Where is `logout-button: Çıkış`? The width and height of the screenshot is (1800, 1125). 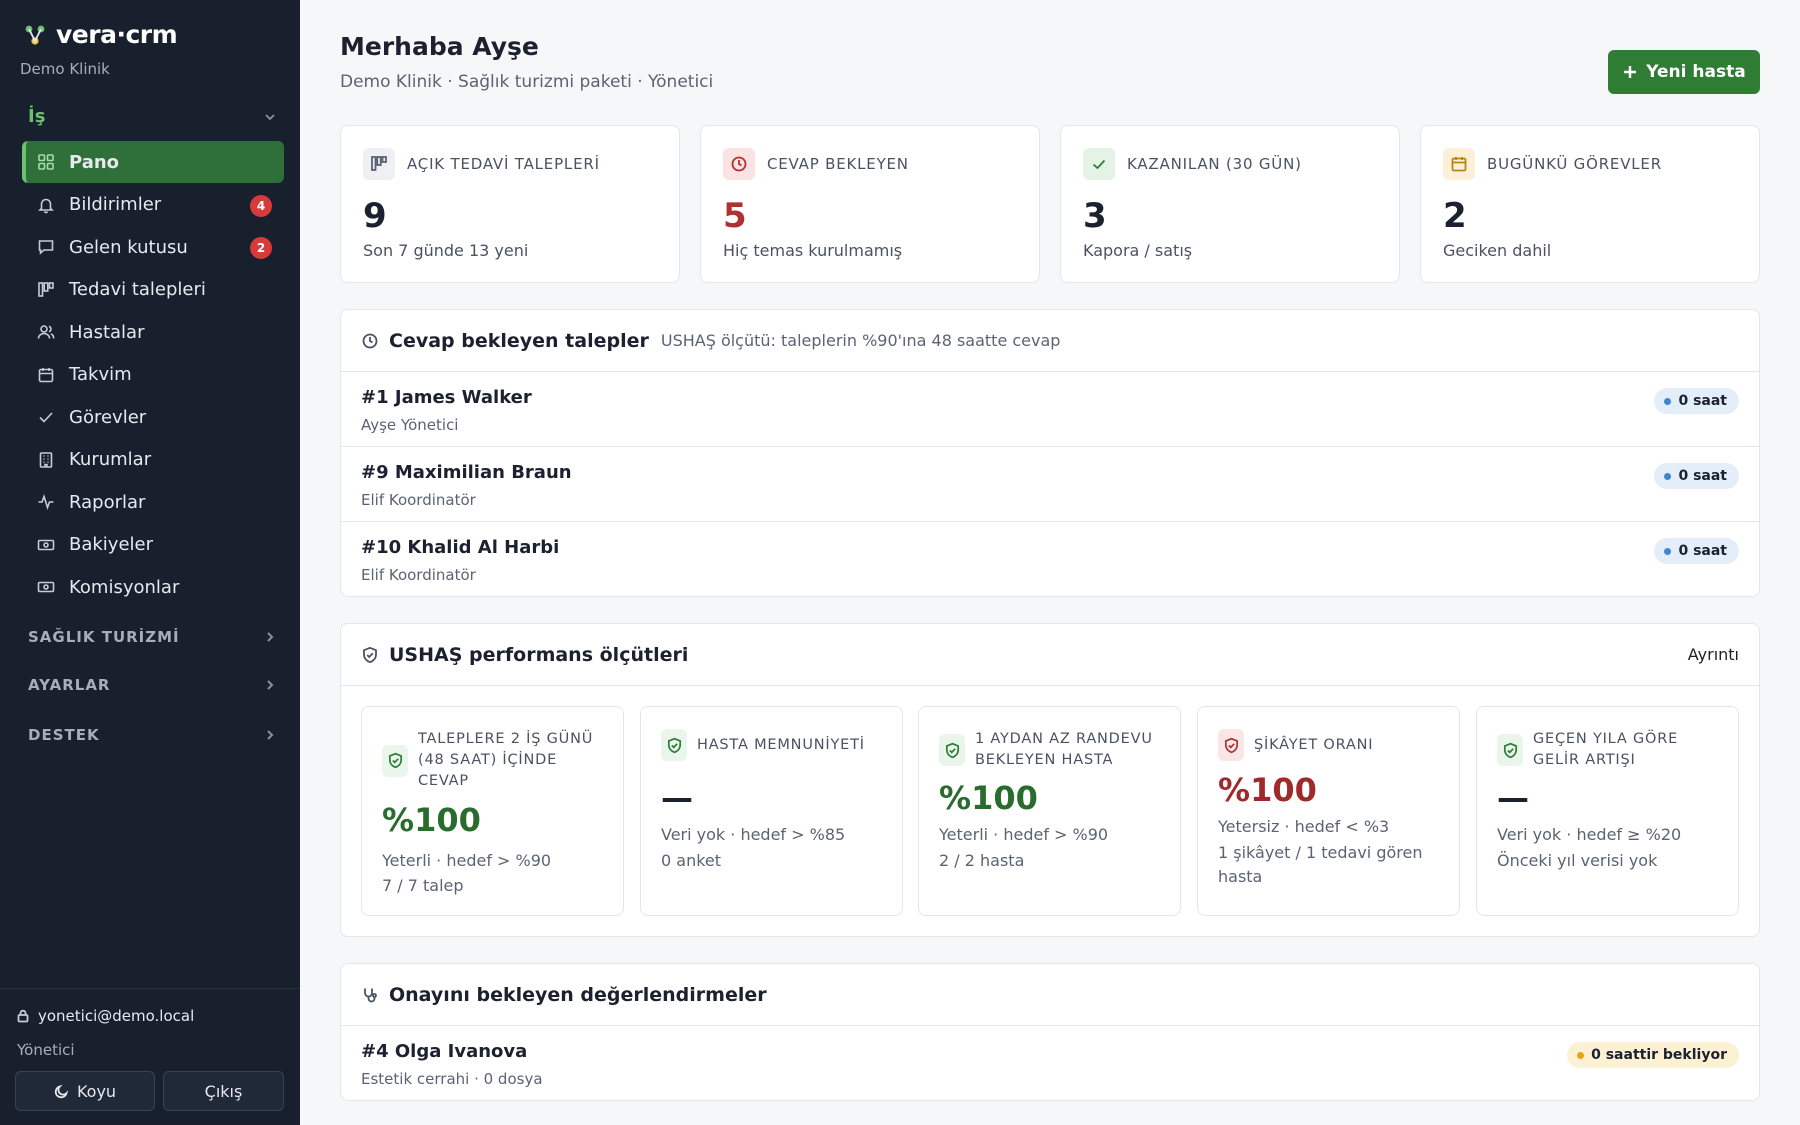 logout-button: Çıkış is located at coordinates (223, 1091).